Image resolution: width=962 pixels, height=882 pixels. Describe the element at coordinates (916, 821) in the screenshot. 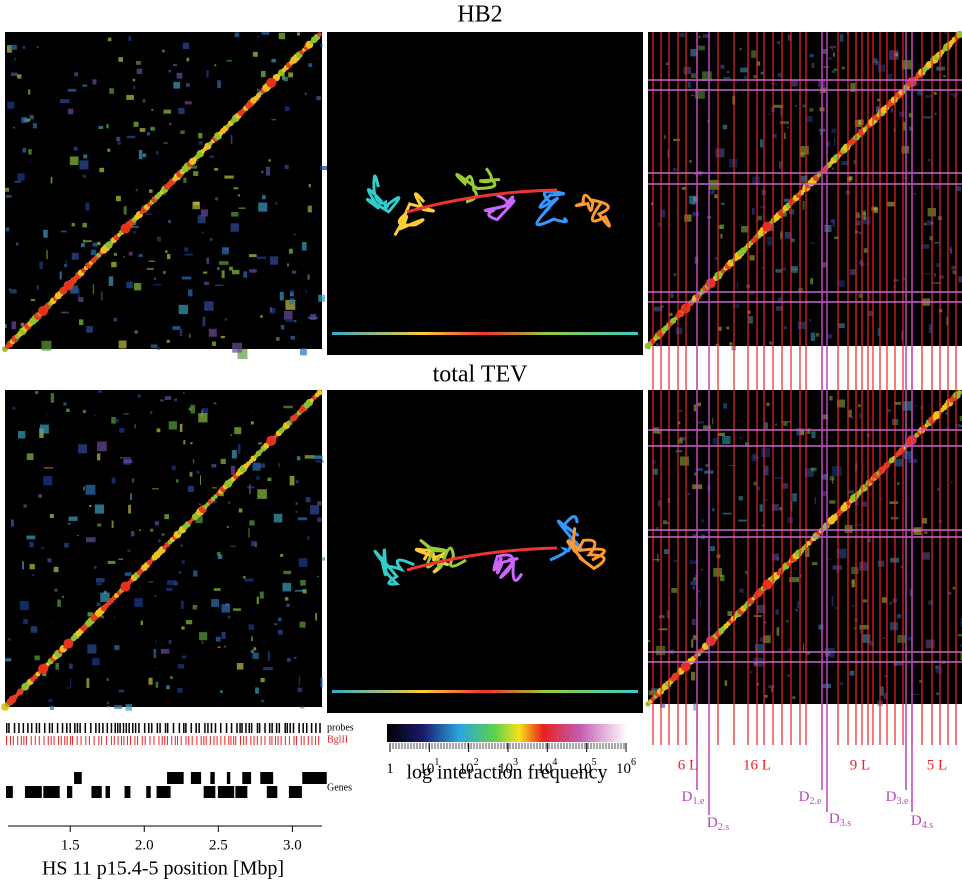

I see `boundary-letter: D` at that location.